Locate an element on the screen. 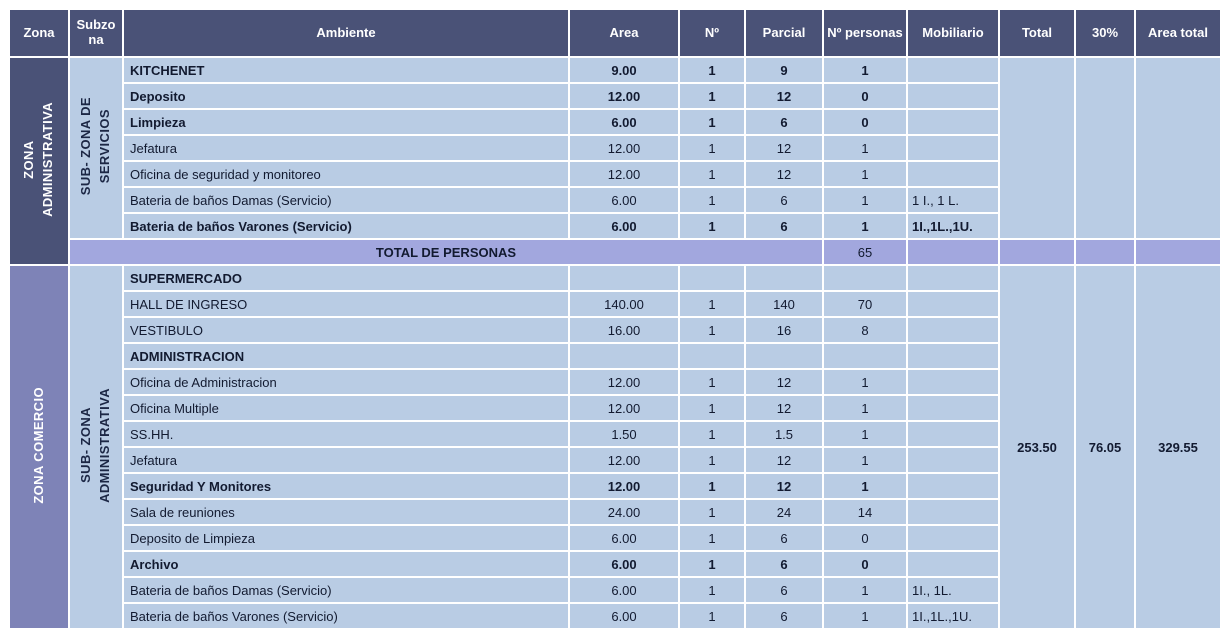  cell-parcial: 140 is located at coordinates (784, 304).